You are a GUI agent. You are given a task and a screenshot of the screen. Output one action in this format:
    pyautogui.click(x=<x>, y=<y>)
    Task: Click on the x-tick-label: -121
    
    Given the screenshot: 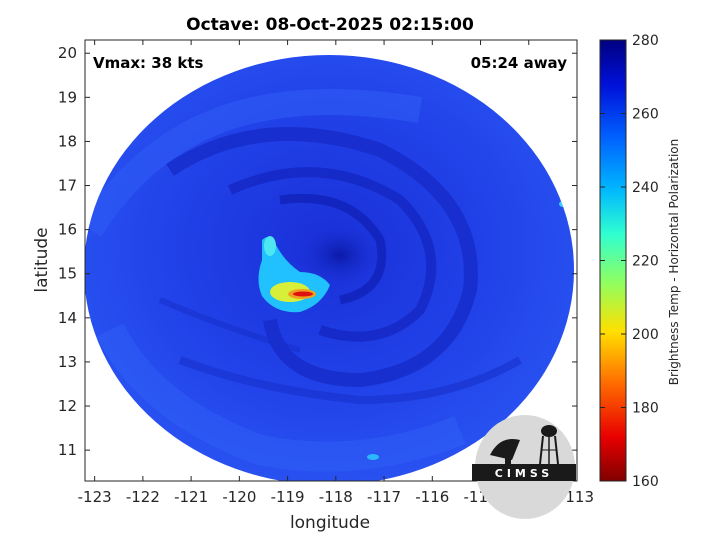 What is the action you would take?
    pyautogui.click(x=191, y=497)
    